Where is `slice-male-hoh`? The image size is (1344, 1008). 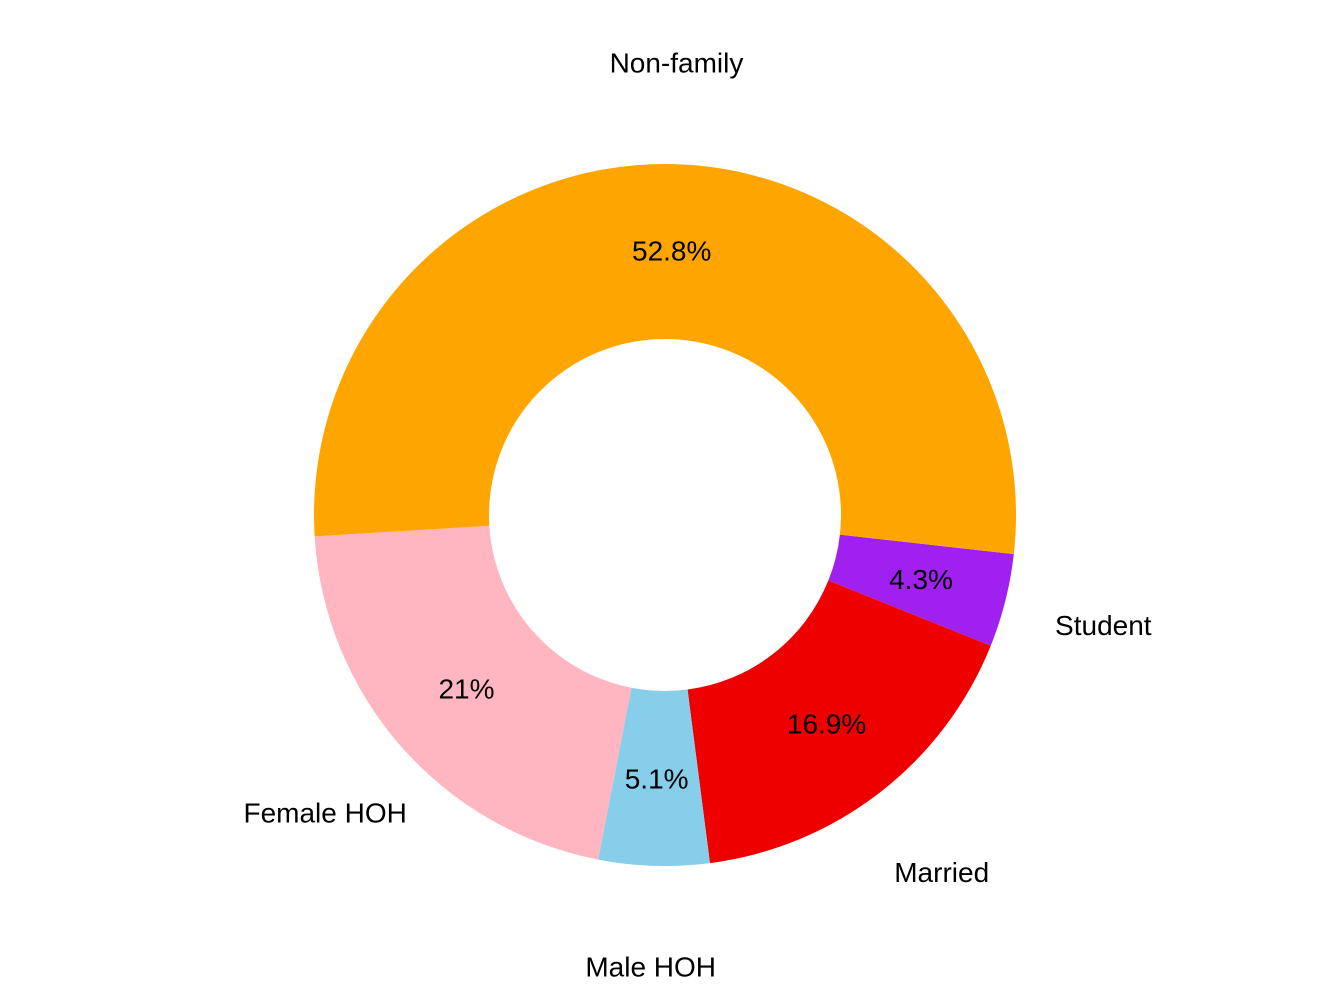 slice-male-hoh is located at coordinates (654, 776).